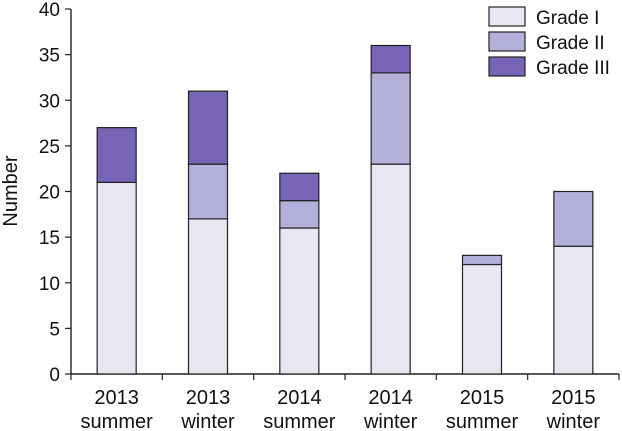  I want to click on legend-label: Grade III, so click(573, 68).